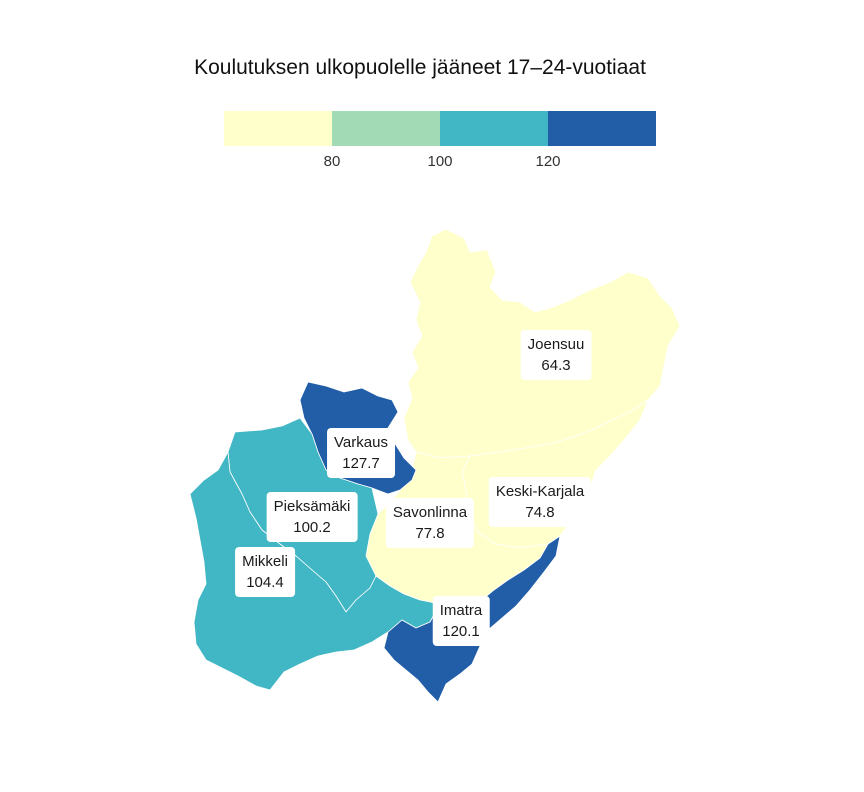 This screenshot has width=864, height=792. Describe the element at coordinates (556, 355) in the screenshot. I see `label-joensuu: Joensuu 64.3` at that location.